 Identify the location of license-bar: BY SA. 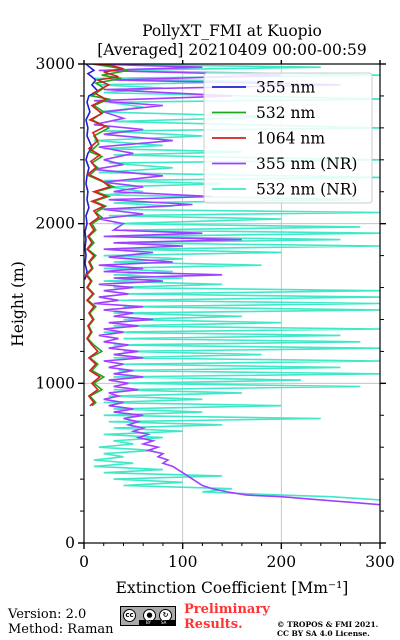
(157, 622).